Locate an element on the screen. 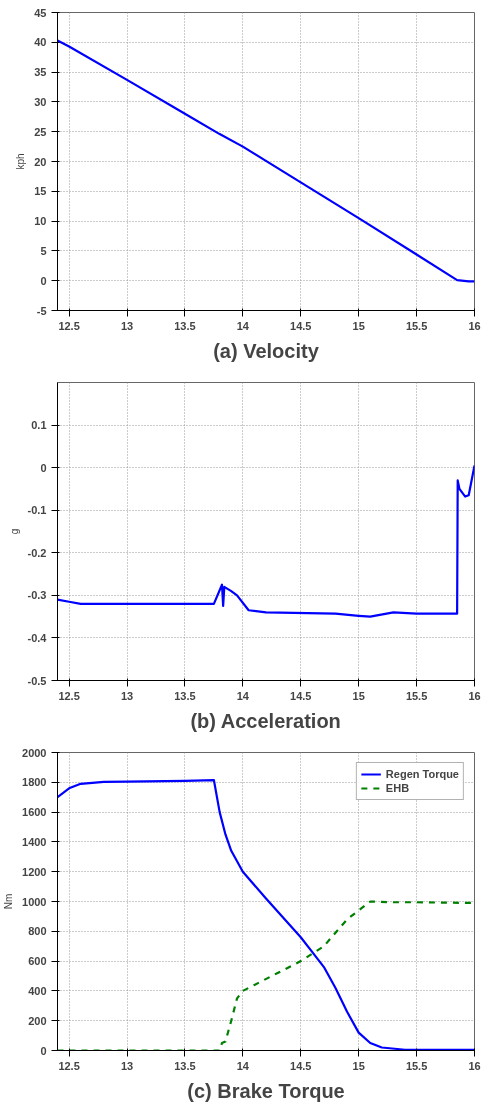 The image size is (488, 1108). legend-label: EHB is located at coordinates (397, 788).